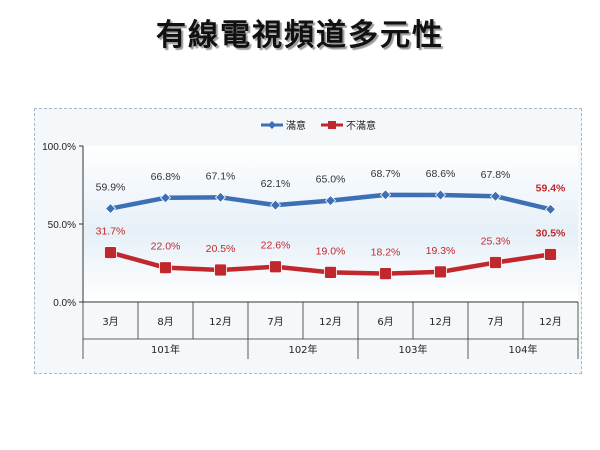  Describe the element at coordinates (361, 125) in the screenshot. I see `legend-label: 不滿意` at that location.